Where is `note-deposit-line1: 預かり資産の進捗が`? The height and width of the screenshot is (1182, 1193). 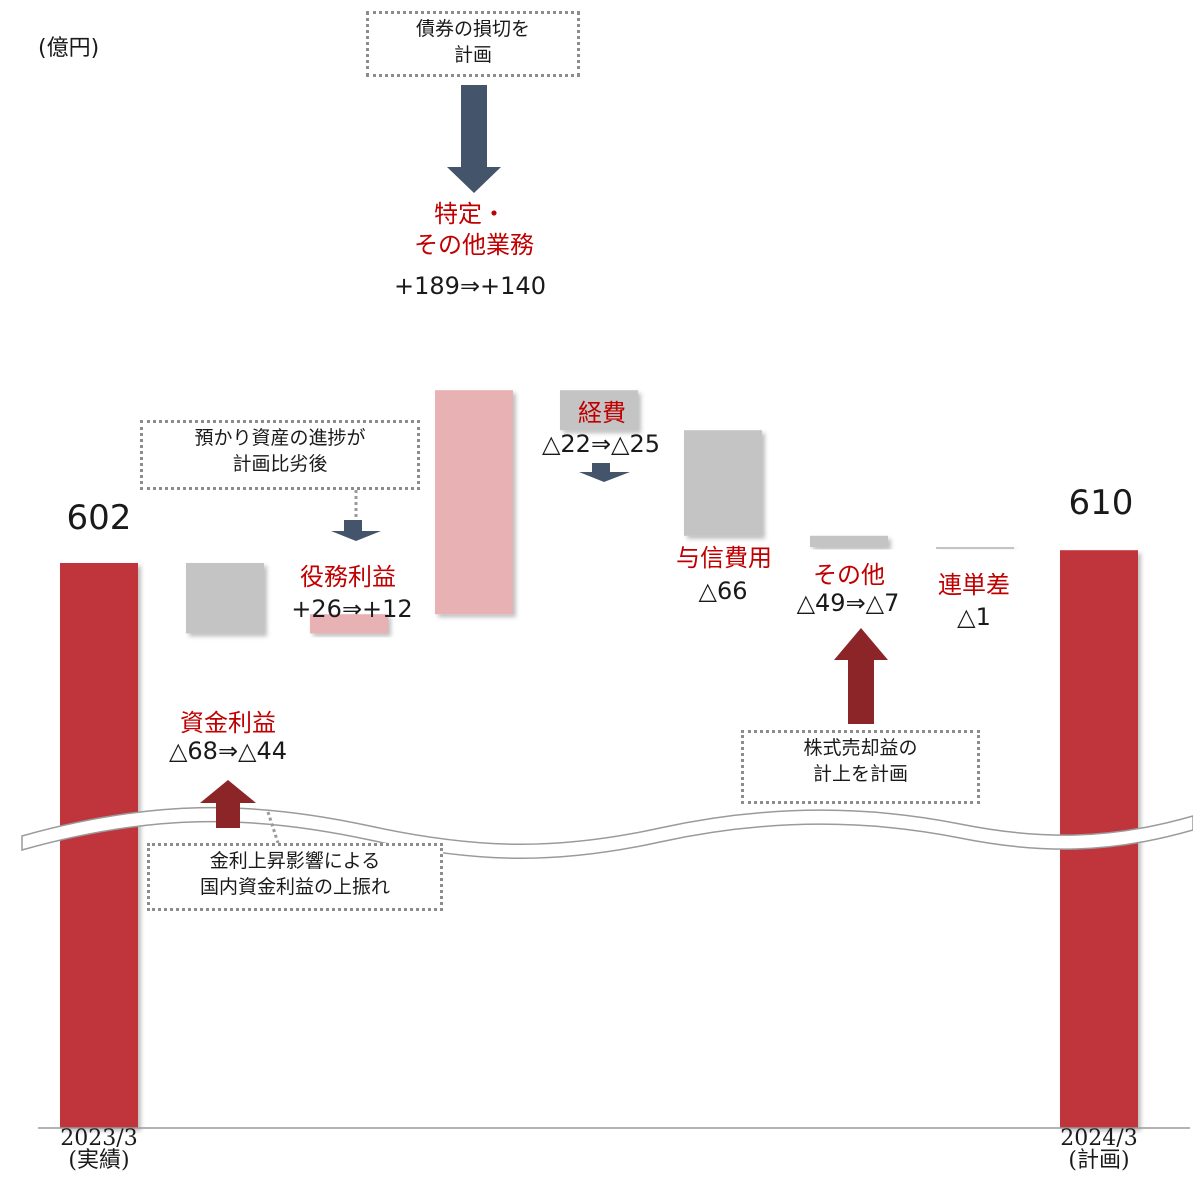
note-deposit-line1: 預かり資産の進捗が is located at coordinates (280, 438).